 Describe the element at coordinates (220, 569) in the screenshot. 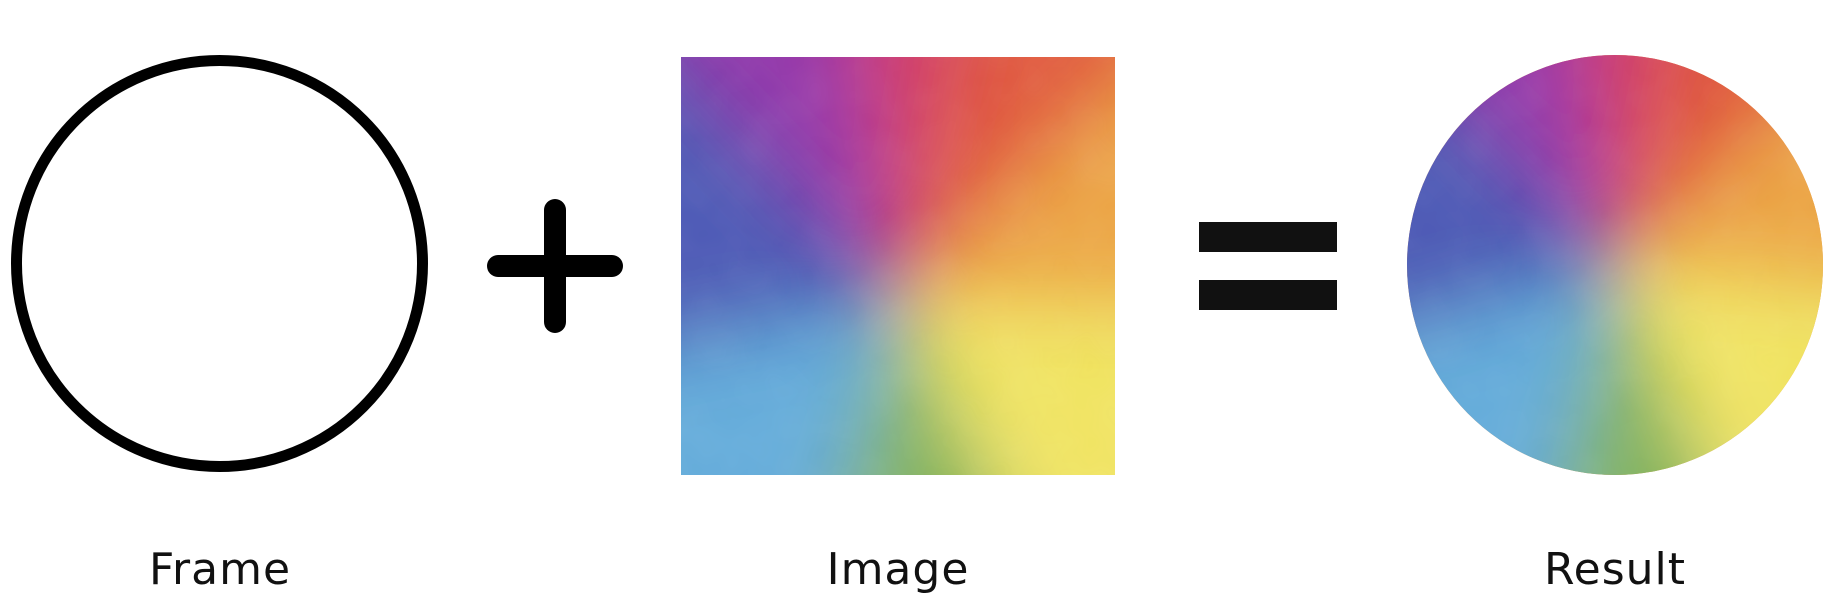

I see `frame-label: Frame` at that location.